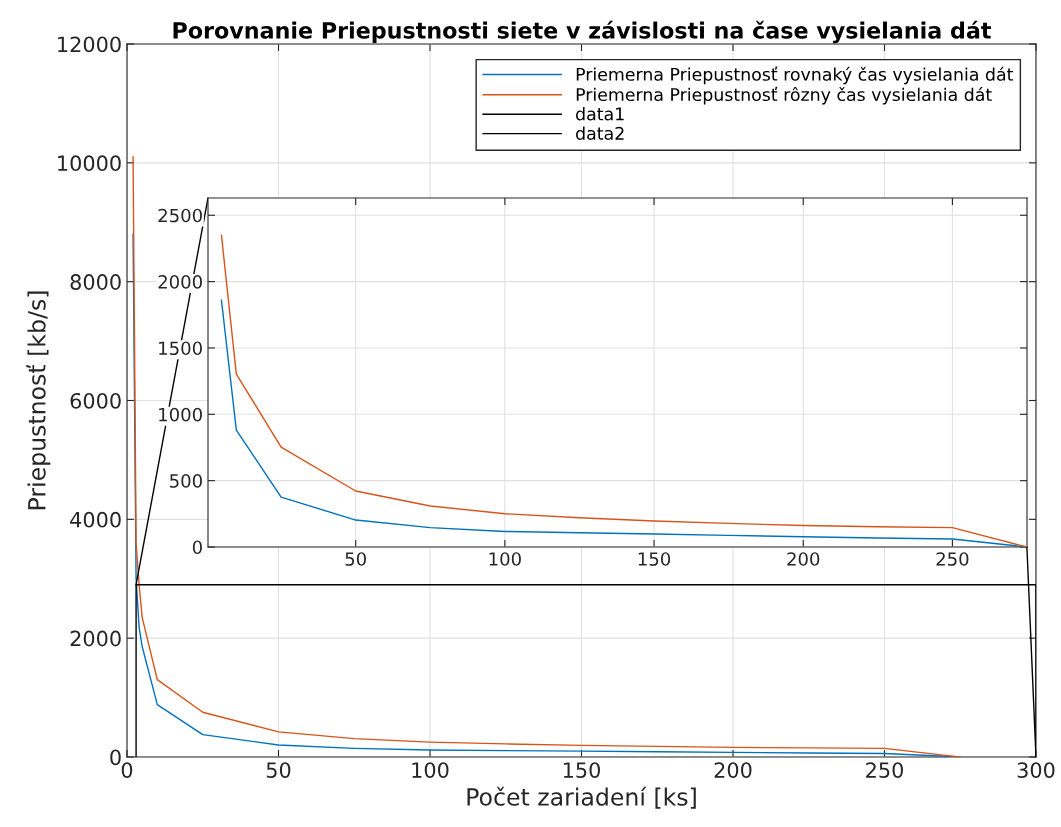 The image size is (1061, 827). What do you see at coordinates (180, 348) in the screenshot?
I see `y-tick-label: 1500` at bounding box center [180, 348].